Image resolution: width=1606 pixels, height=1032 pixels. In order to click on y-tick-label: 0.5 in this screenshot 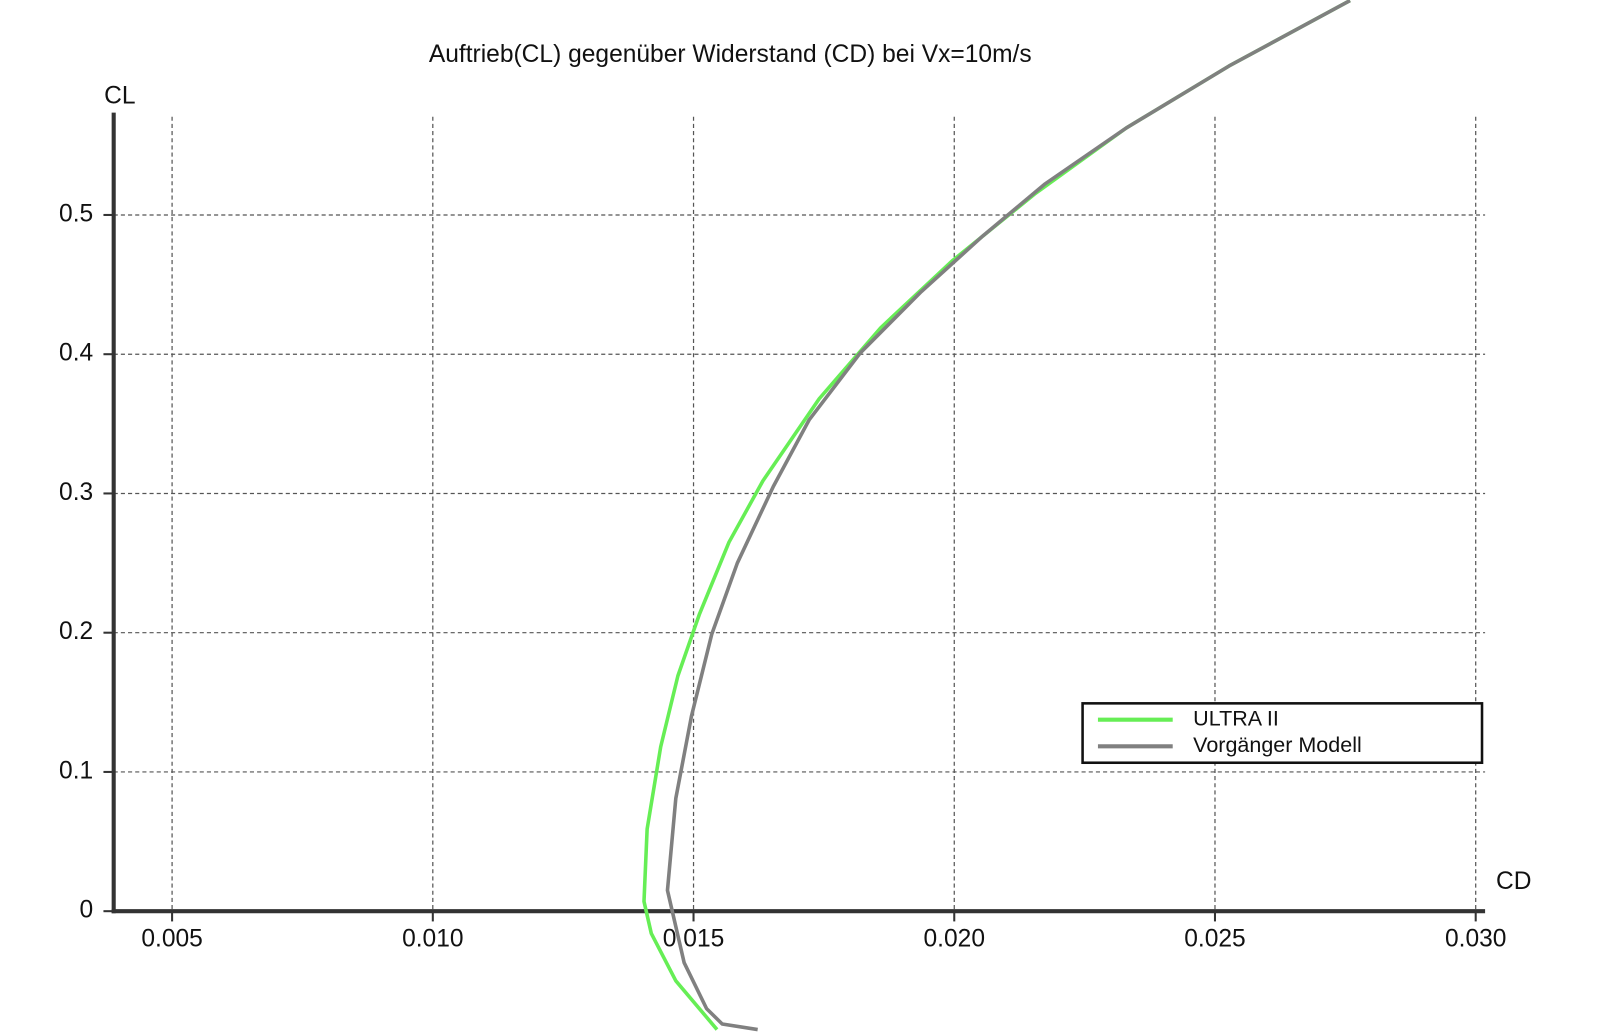, I will do `click(76, 213)`.